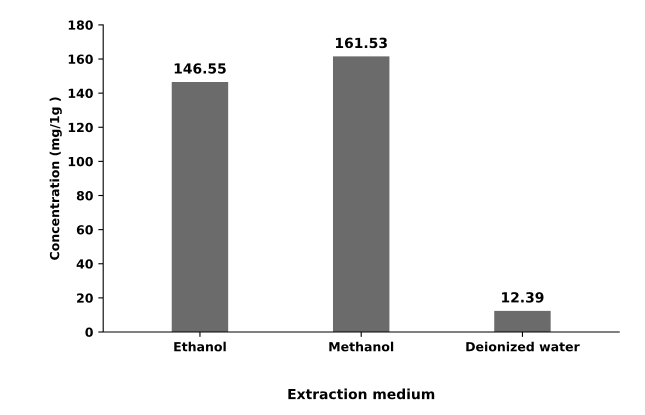 This screenshot has width=645, height=415. I want to click on y-tick-label: 40, so click(84, 264).